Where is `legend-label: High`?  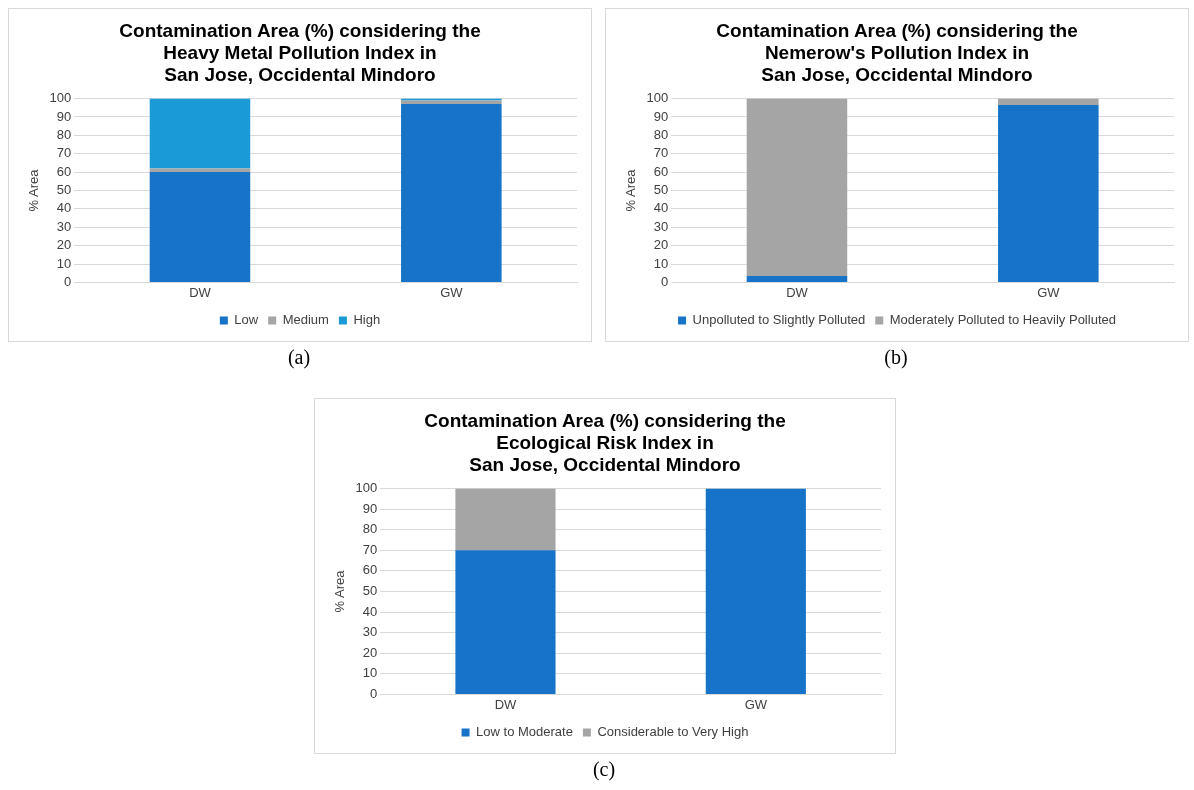 legend-label: High is located at coordinates (367, 320).